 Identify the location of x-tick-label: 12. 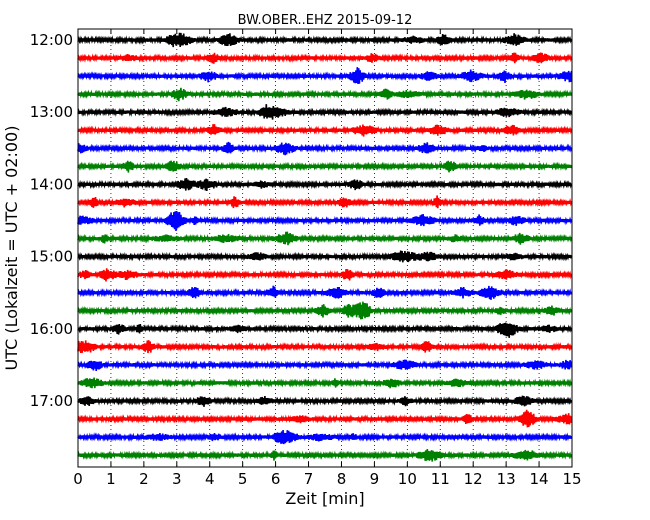
(473, 479).